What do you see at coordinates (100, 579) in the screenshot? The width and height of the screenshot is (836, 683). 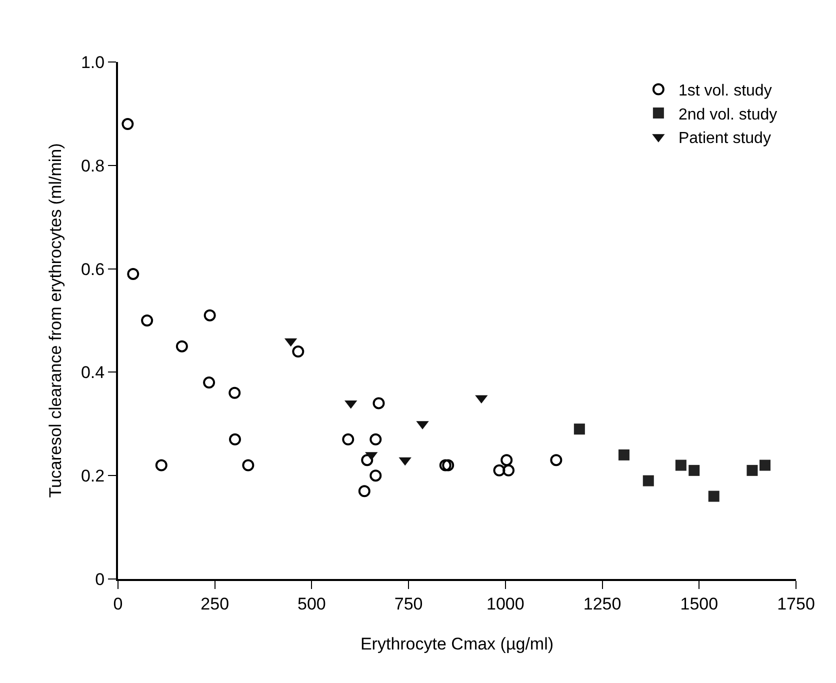 I see `y-tick-label: 0` at bounding box center [100, 579].